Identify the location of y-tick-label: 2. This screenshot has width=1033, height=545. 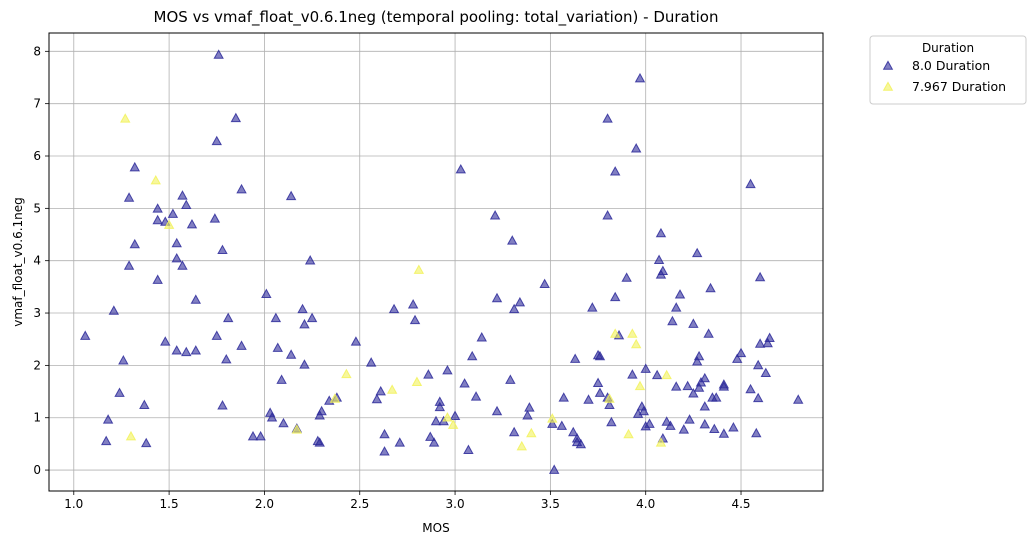
(37, 365).